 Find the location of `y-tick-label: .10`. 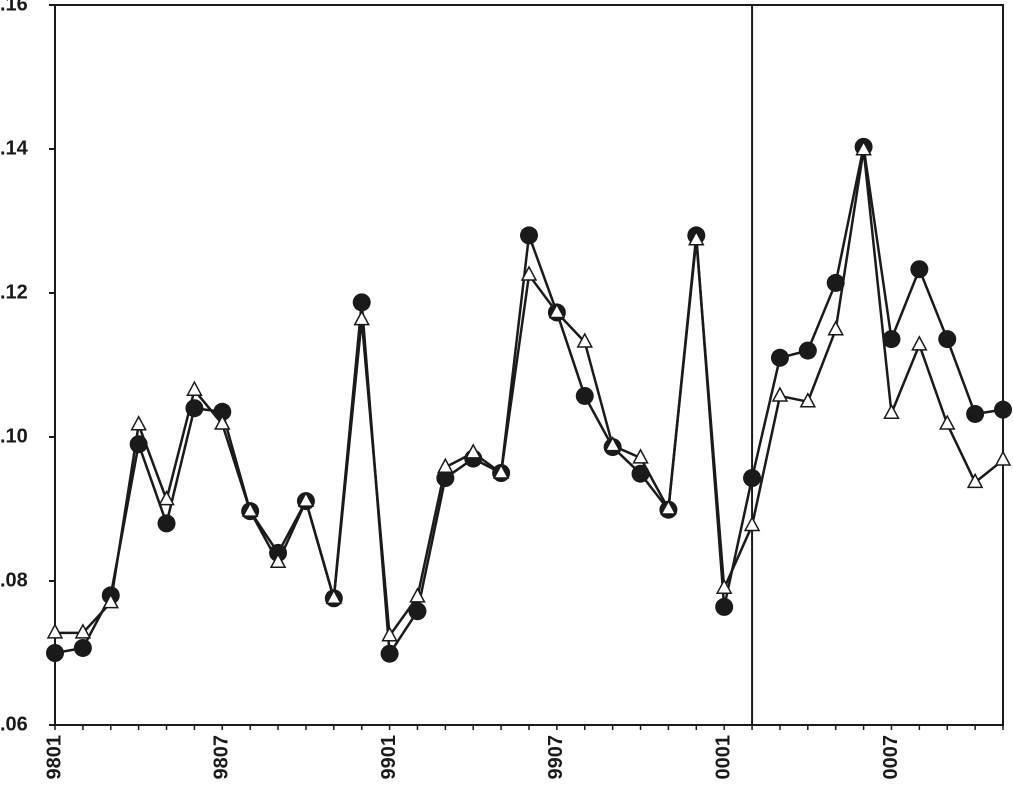

y-tick-label: .10 is located at coordinates (14, 436).